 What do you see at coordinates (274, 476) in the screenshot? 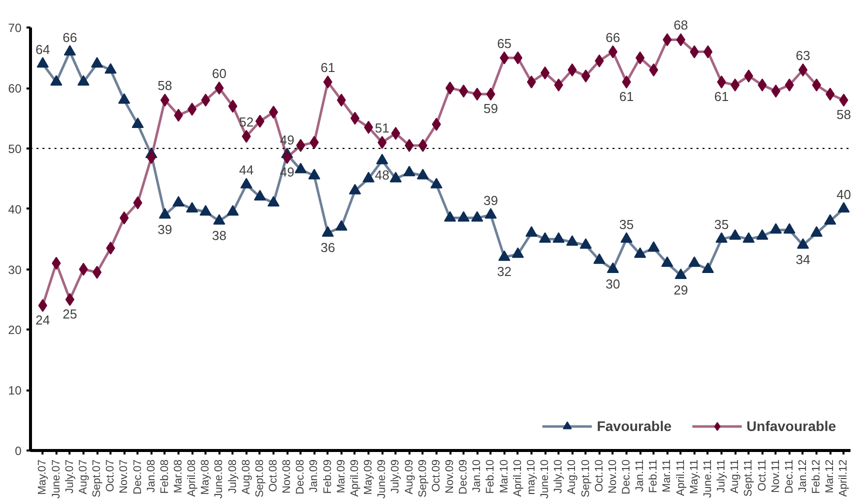
I see `x-tick-label: Oct.08` at bounding box center [274, 476].